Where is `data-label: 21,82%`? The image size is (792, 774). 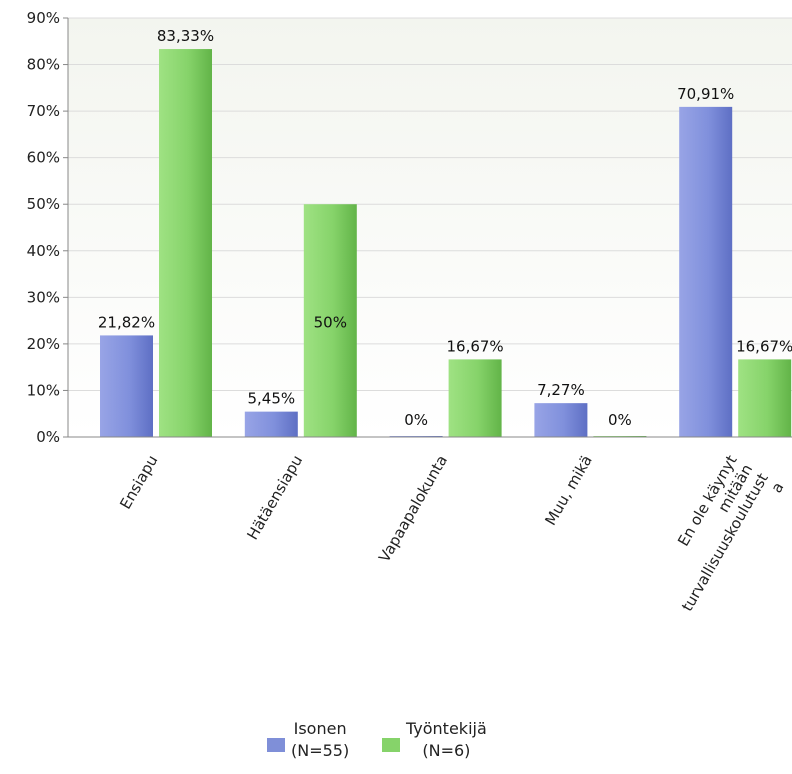
data-label: 21,82% is located at coordinates (126, 322).